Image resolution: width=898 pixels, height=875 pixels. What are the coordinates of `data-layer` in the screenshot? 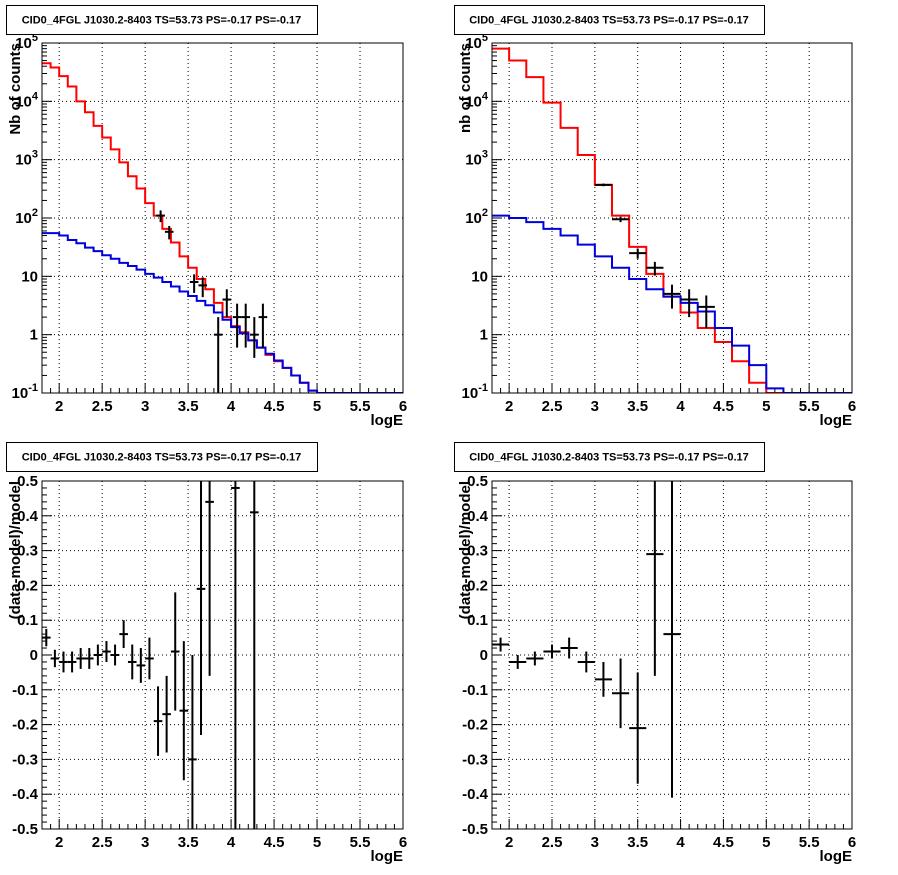 It's located at (586, 639).